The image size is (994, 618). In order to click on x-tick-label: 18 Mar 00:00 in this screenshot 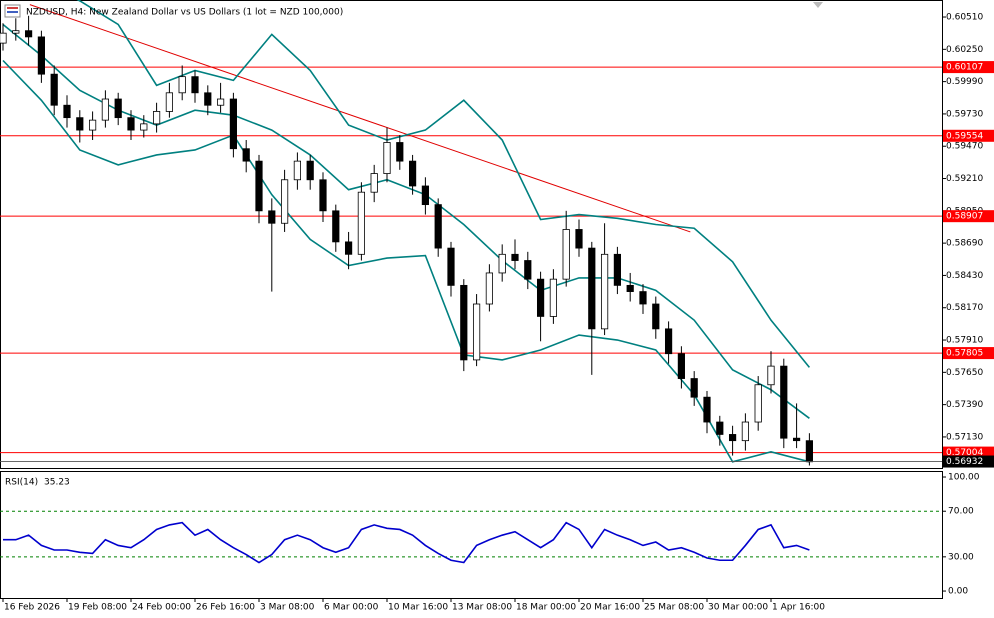, I will do `click(546, 608)`.